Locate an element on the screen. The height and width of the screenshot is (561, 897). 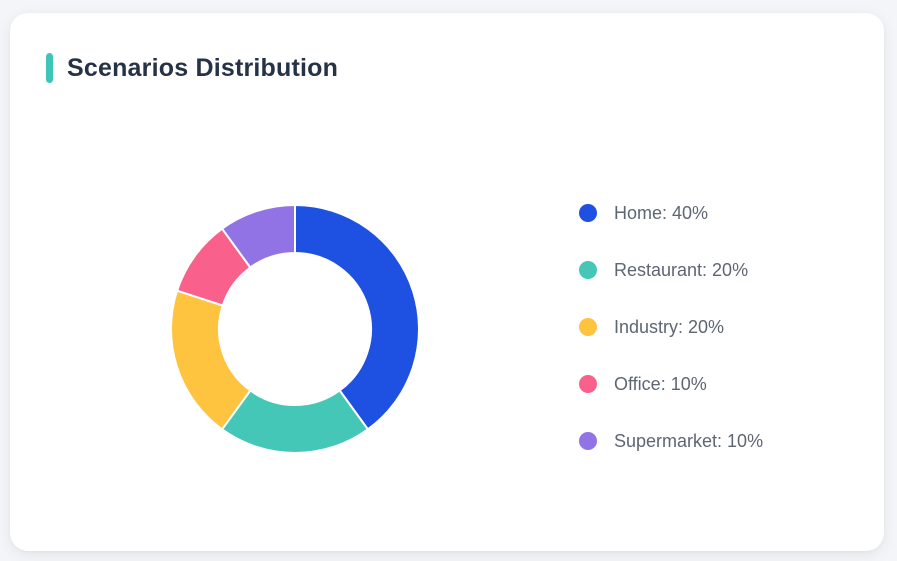
card-header: Scenarios Distribution is located at coordinates (192, 68).